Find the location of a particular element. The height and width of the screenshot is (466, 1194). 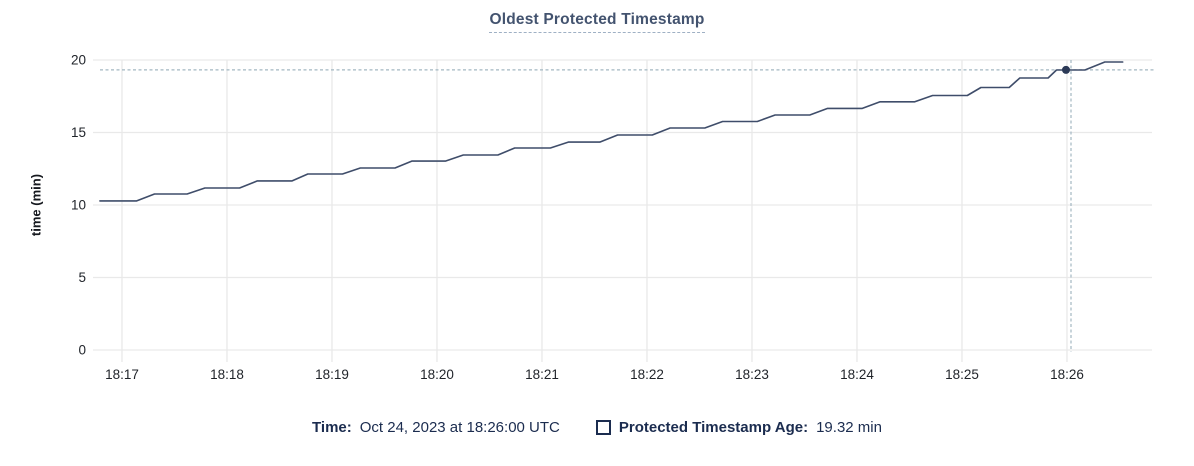

x-tick-label: 18:17 is located at coordinates (122, 374).